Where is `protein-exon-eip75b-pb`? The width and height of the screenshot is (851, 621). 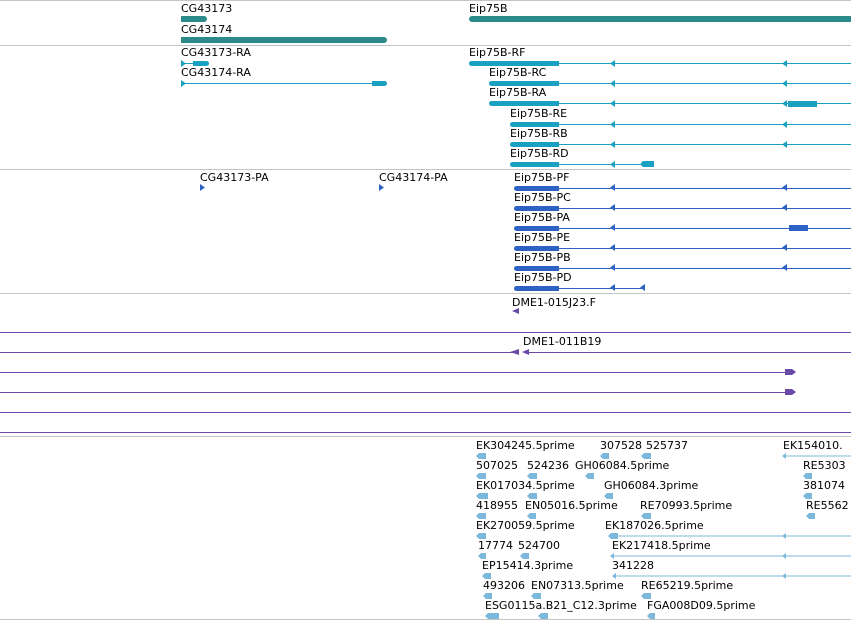
protein-exon-eip75b-pb is located at coordinates (536, 268).